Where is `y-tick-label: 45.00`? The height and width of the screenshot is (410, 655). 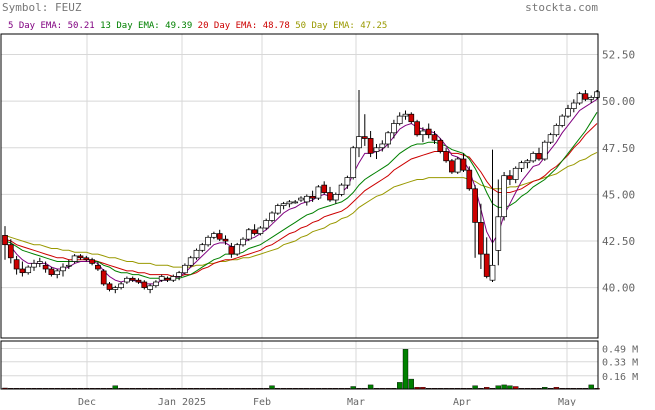 y-tick-label: 45.00 is located at coordinates (618, 194).